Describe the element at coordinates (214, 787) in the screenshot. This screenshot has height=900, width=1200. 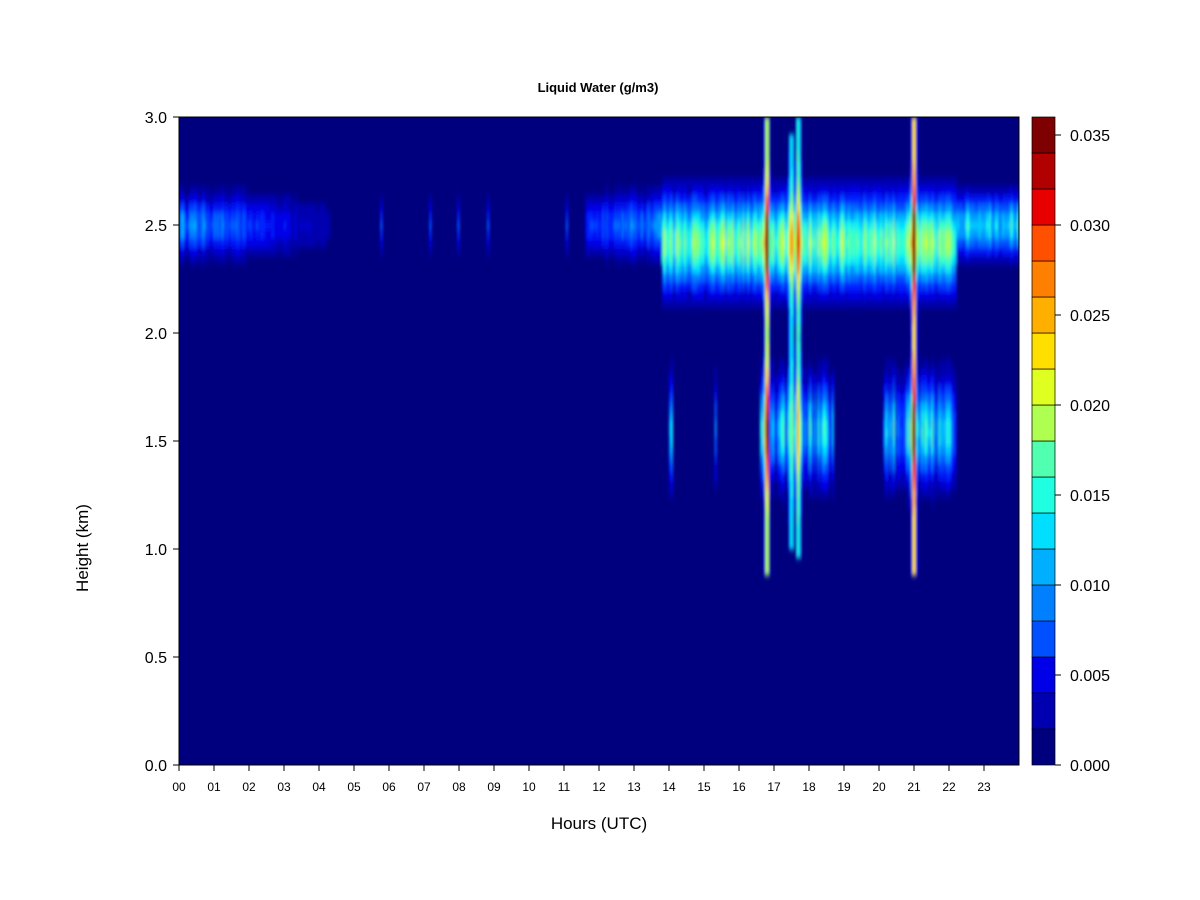
I see `x-tick-label: 01` at that location.